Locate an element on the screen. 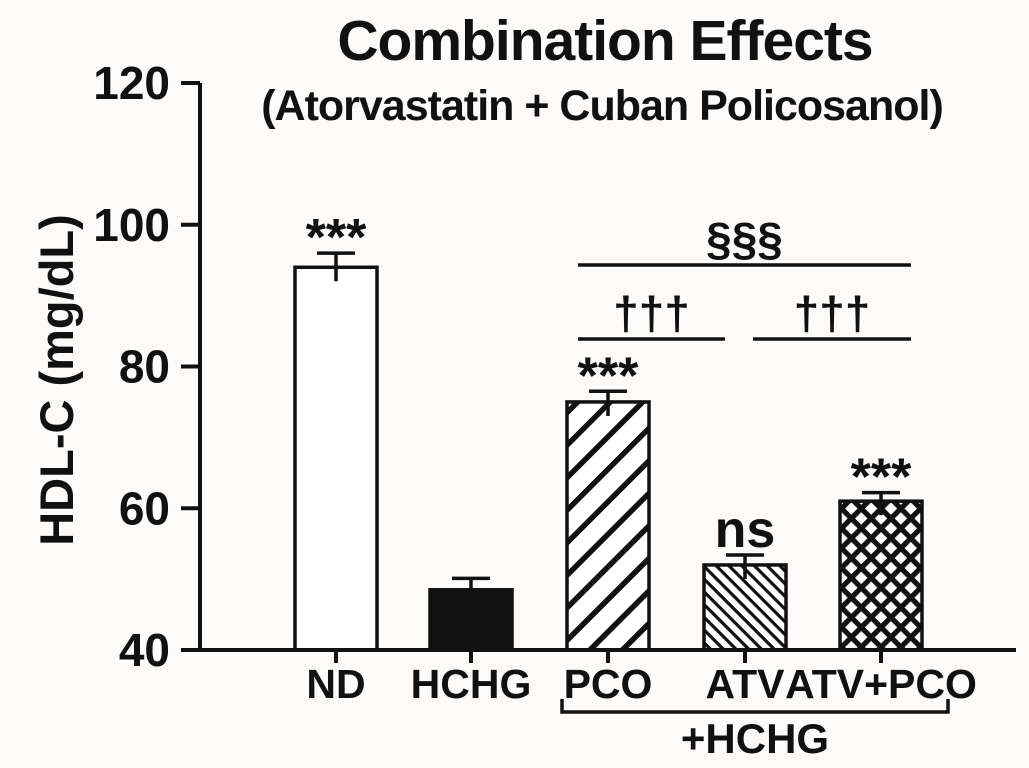 The width and height of the screenshot is (1029, 768). significance-label-PCO: *** is located at coordinates (608, 376).